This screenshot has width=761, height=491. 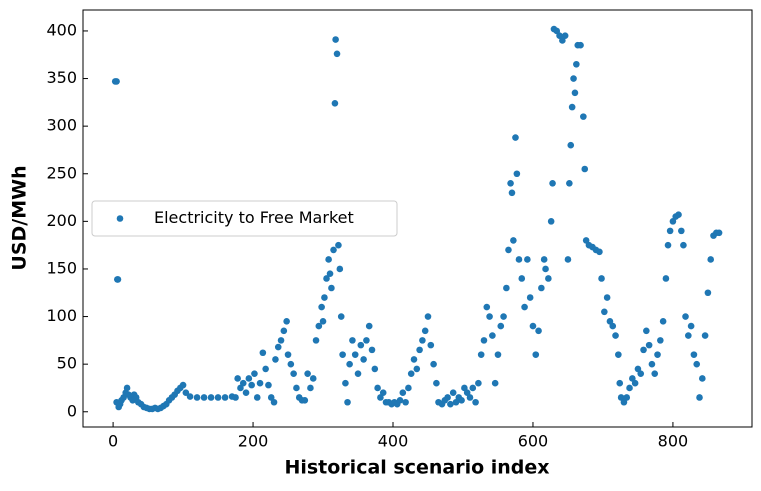 I want to click on legend-marker, so click(x=120, y=218).